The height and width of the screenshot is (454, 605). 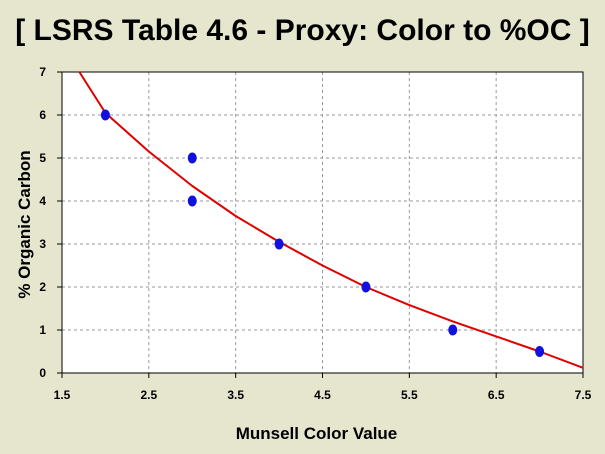 I want to click on y-tick-label: 7, so click(x=42, y=72).